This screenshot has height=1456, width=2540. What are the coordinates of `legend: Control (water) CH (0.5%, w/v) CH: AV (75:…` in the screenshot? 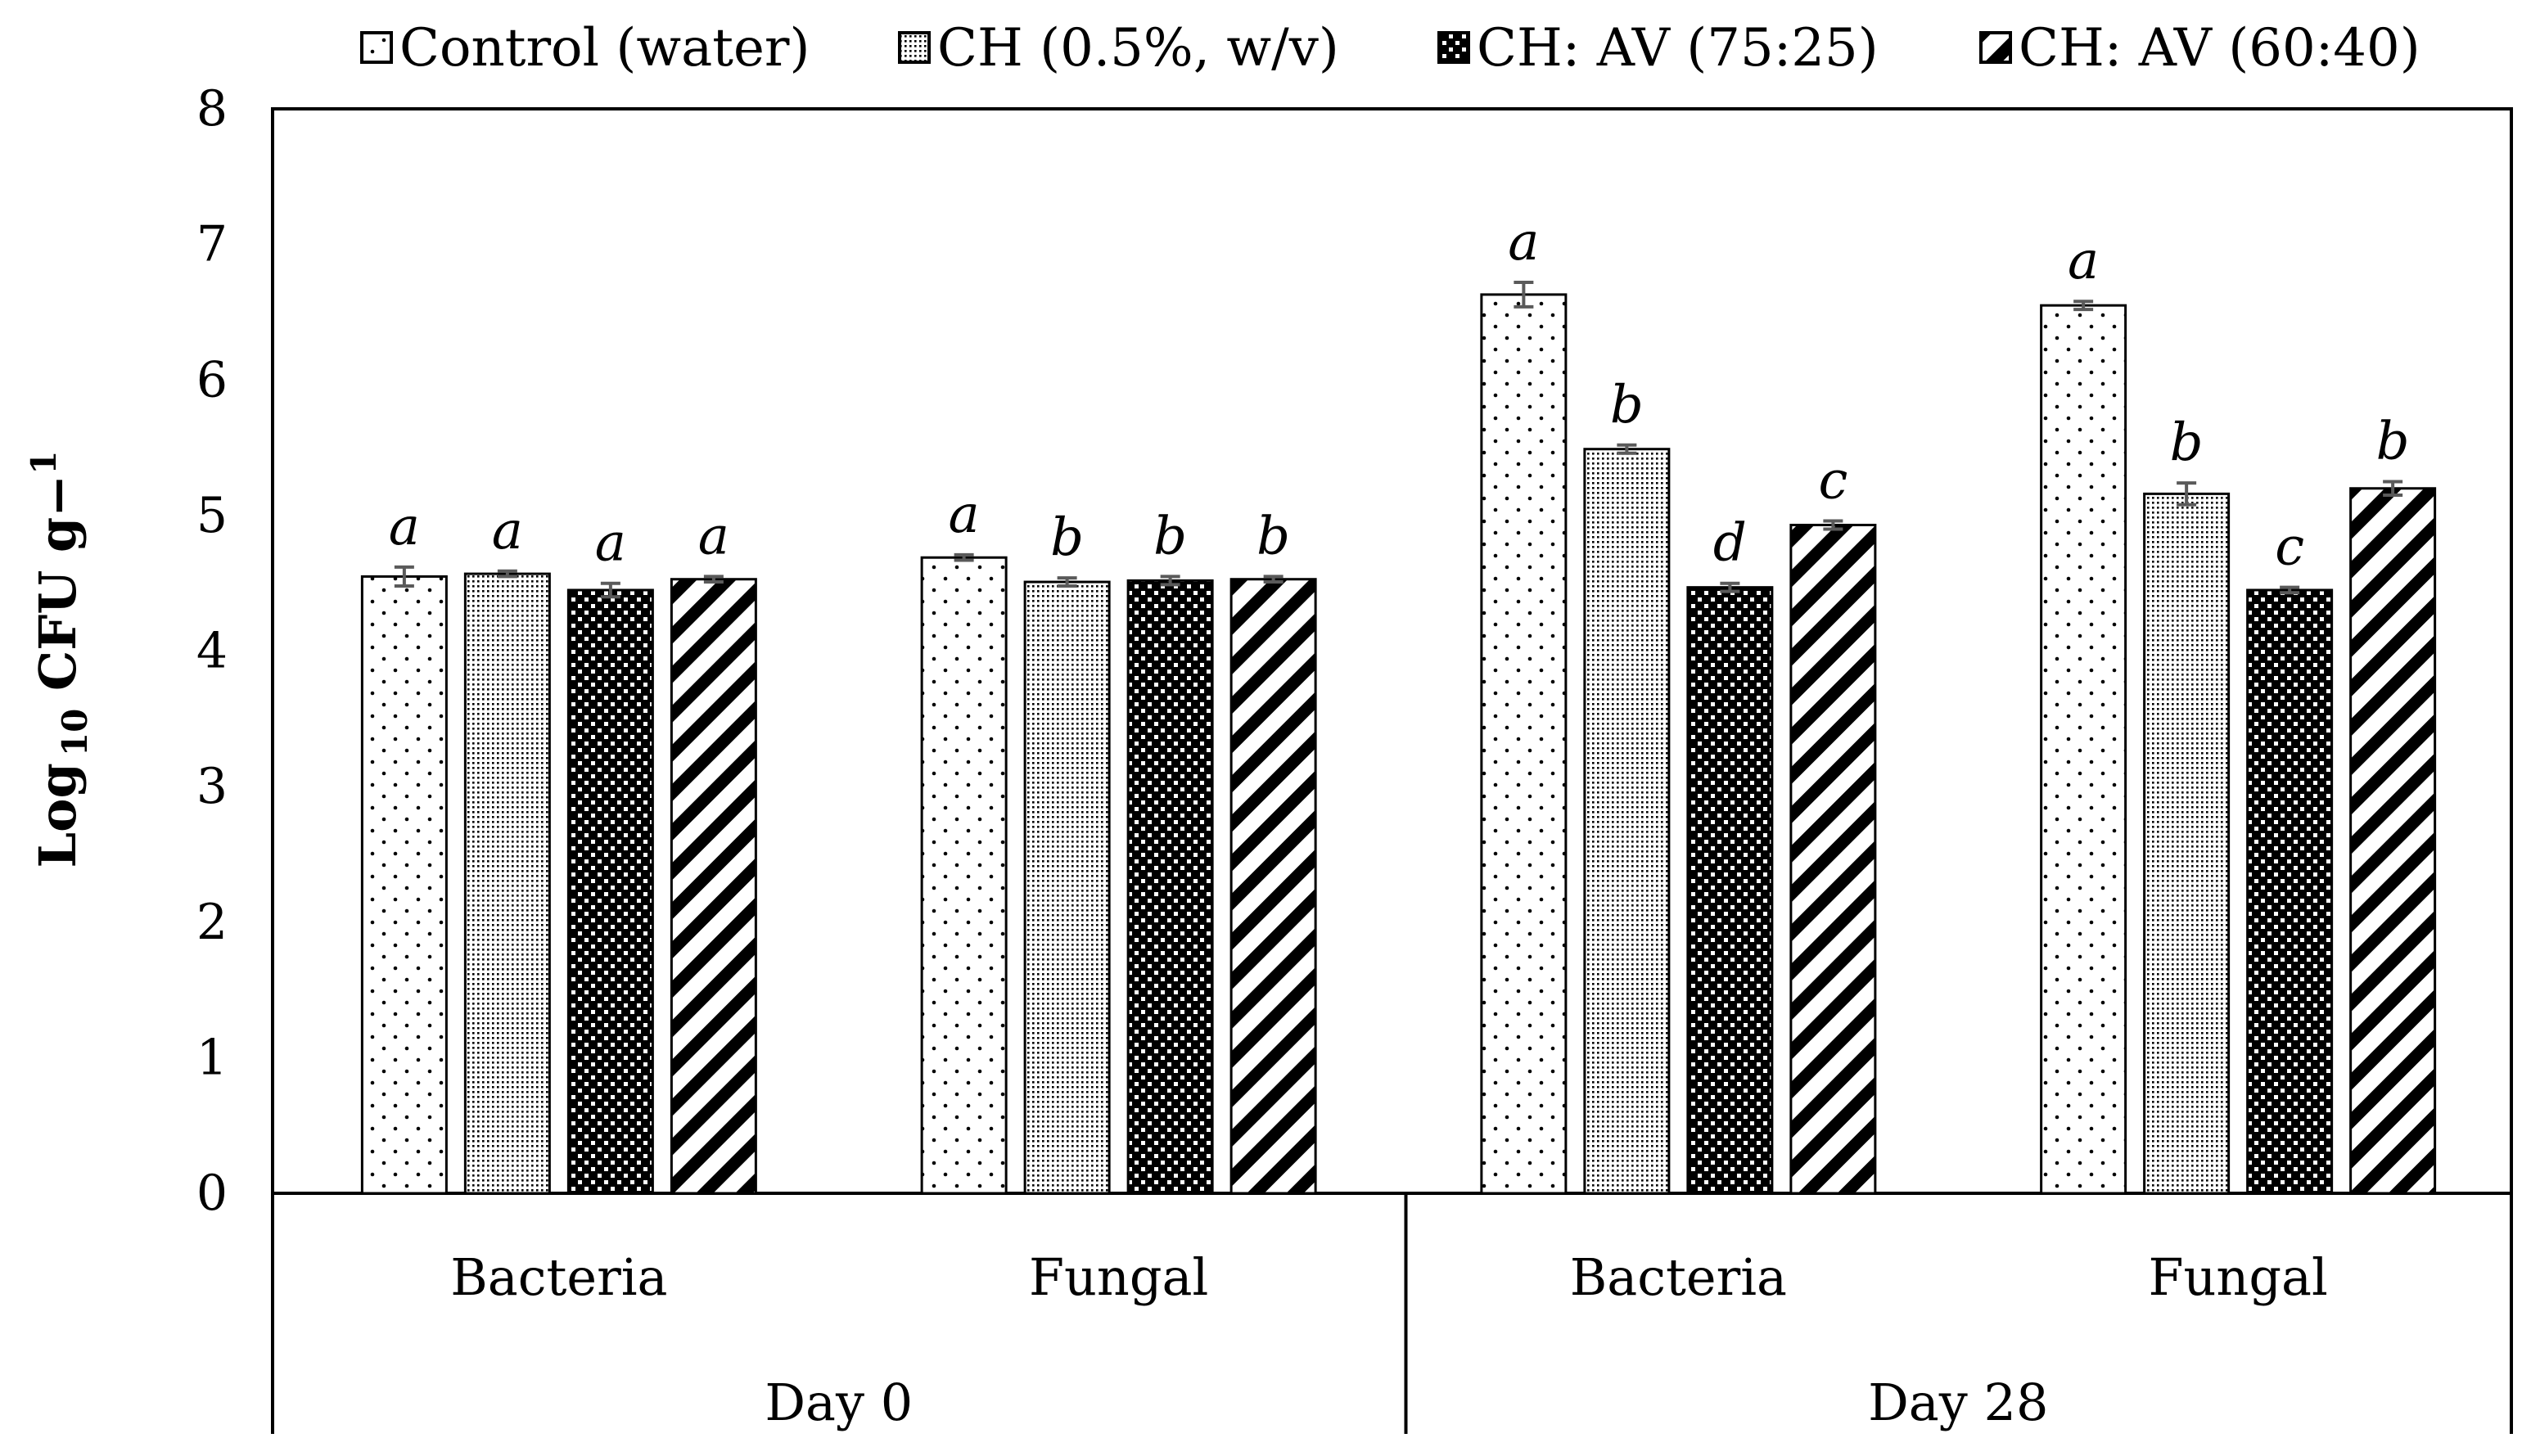 It's located at (1390, 49).